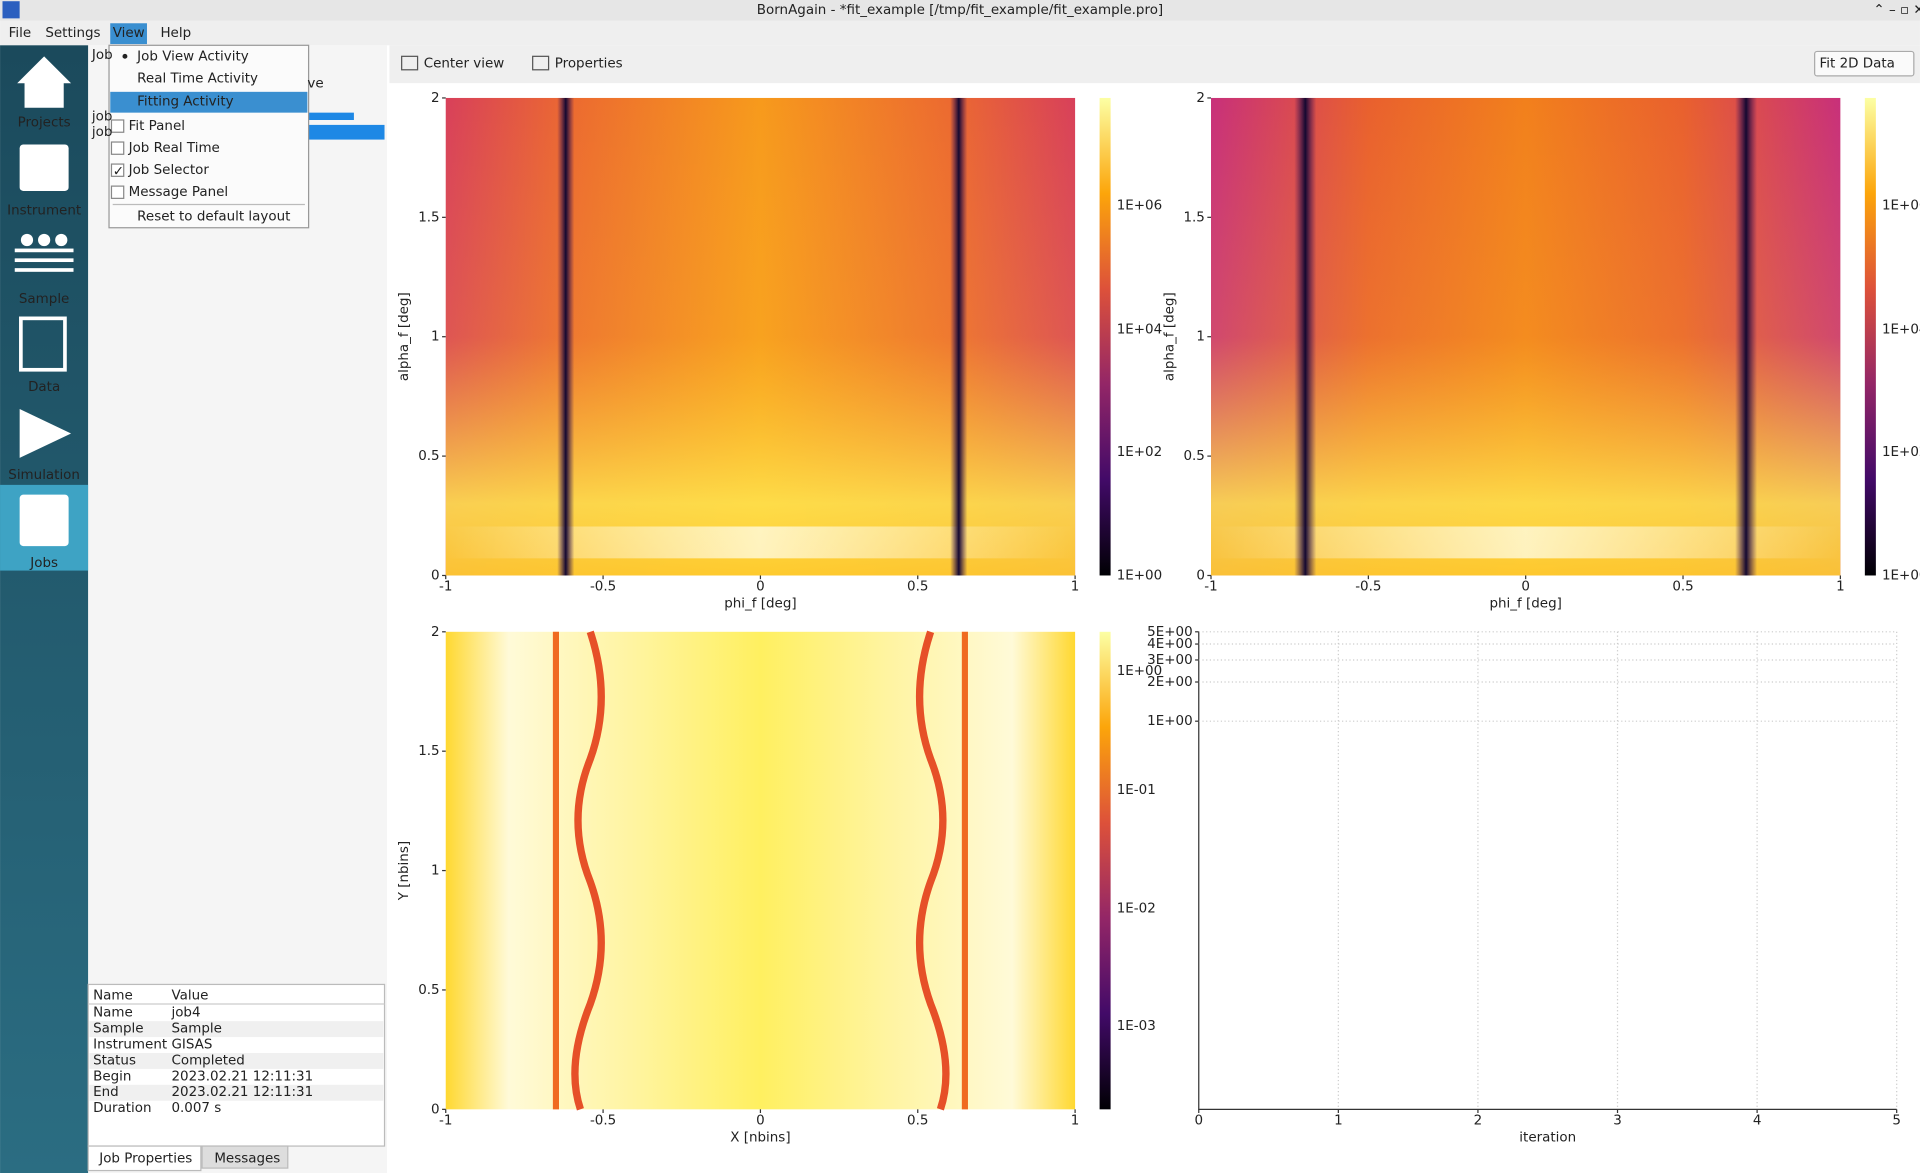 The height and width of the screenshot is (1173, 1920). I want to click on tab-active, so click(144, 1158).